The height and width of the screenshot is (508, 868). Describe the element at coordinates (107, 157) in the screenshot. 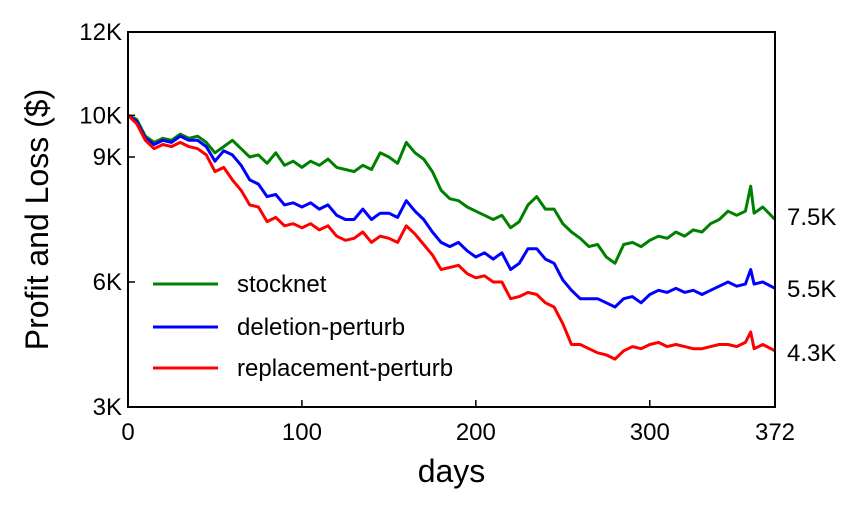

I see `y-tick-label: 9K` at that location.